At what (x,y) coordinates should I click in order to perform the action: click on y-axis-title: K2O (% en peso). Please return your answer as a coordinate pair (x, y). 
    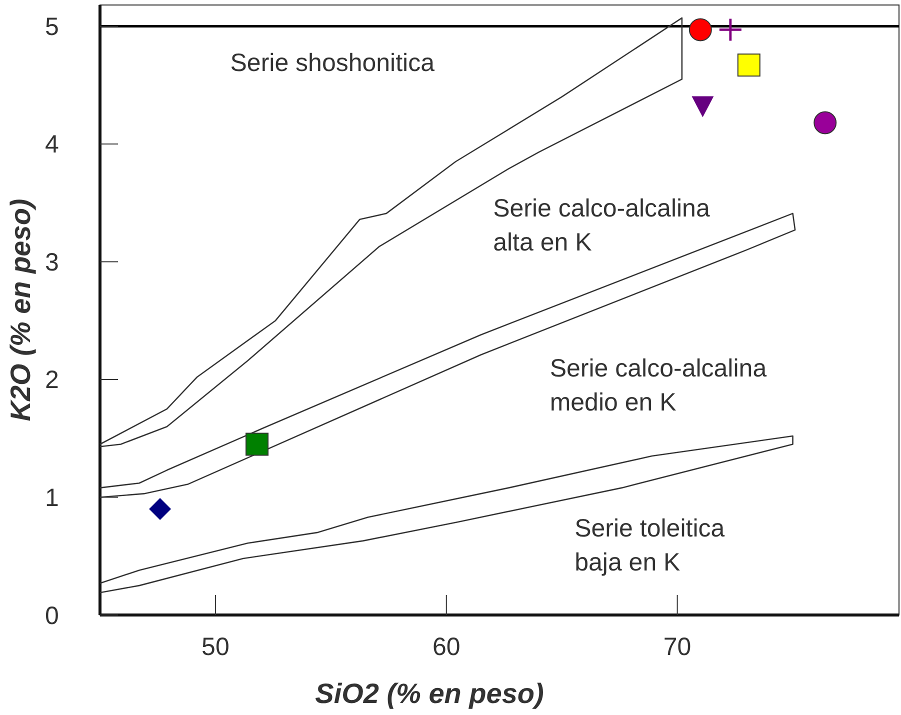
    Looking at the image, I should click on (20, 310).